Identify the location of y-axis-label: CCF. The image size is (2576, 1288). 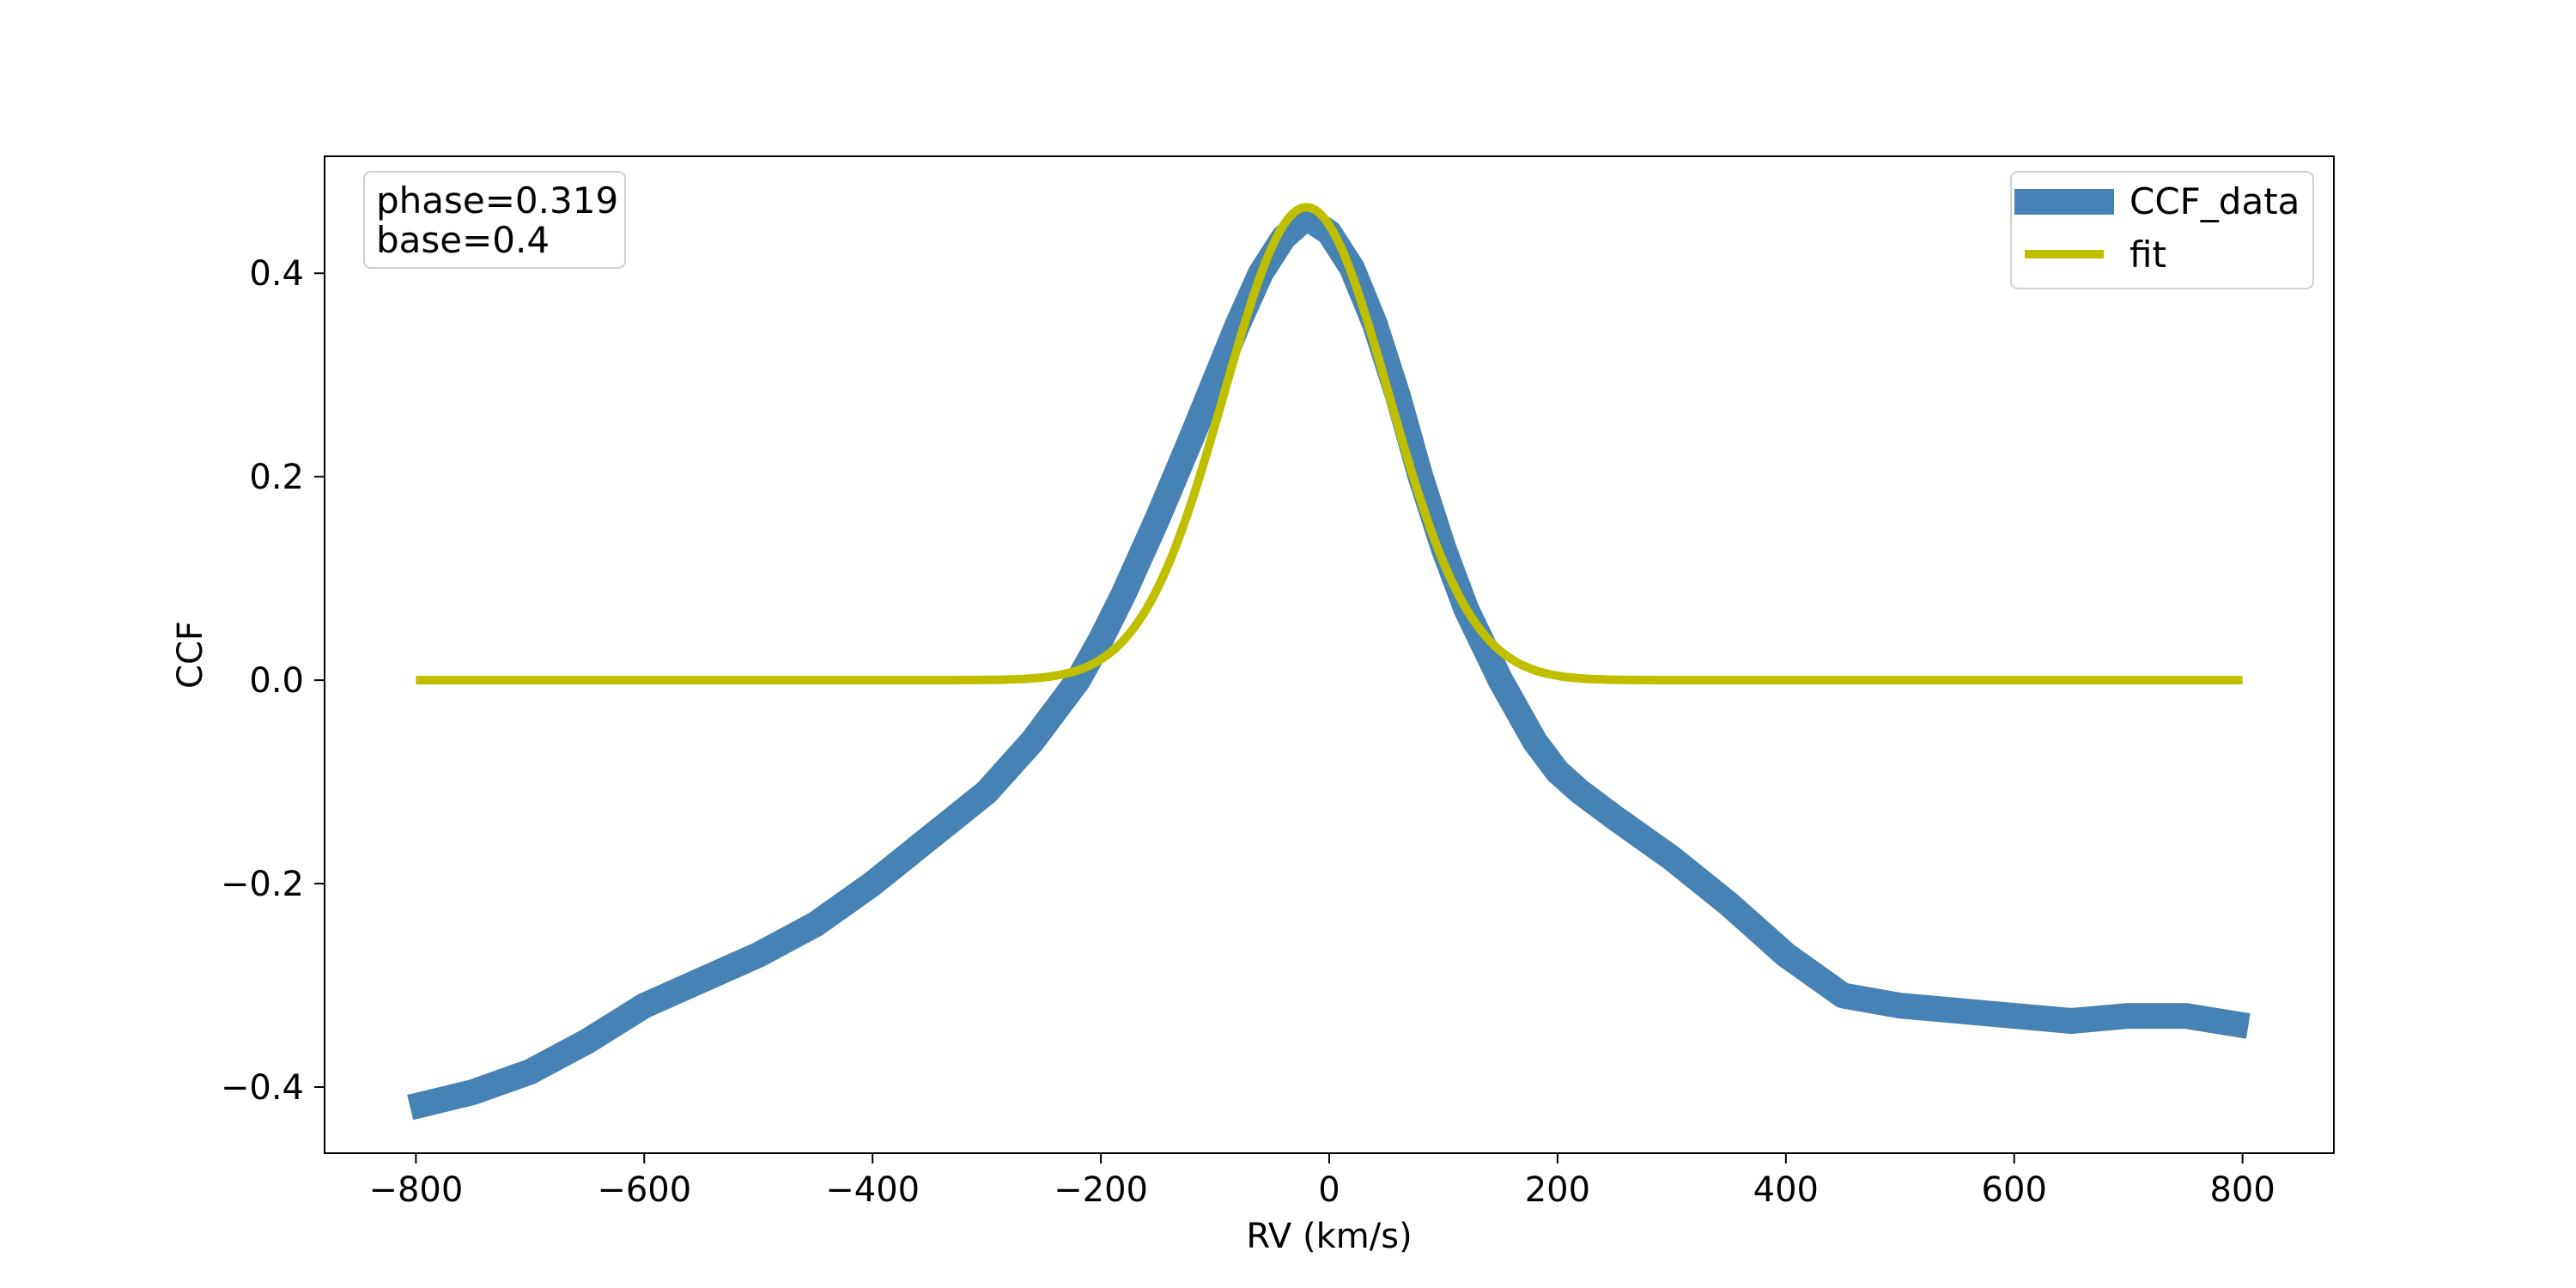
(191, 655).